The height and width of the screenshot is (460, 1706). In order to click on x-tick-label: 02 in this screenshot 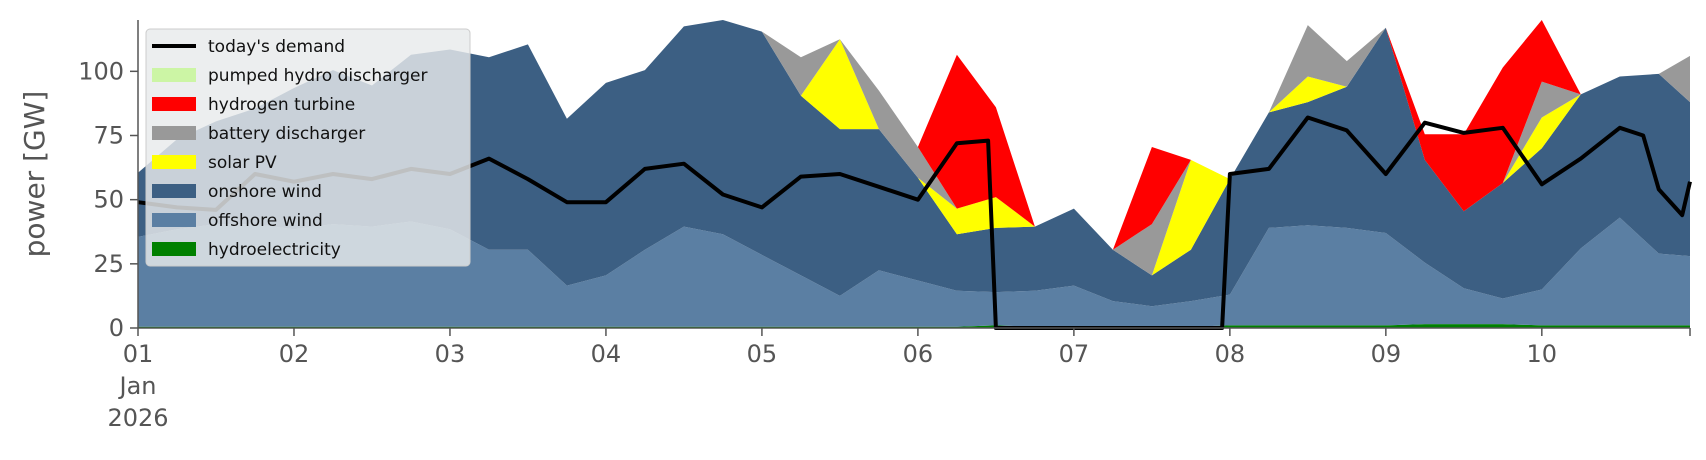, I will do `click(294, 354)`.